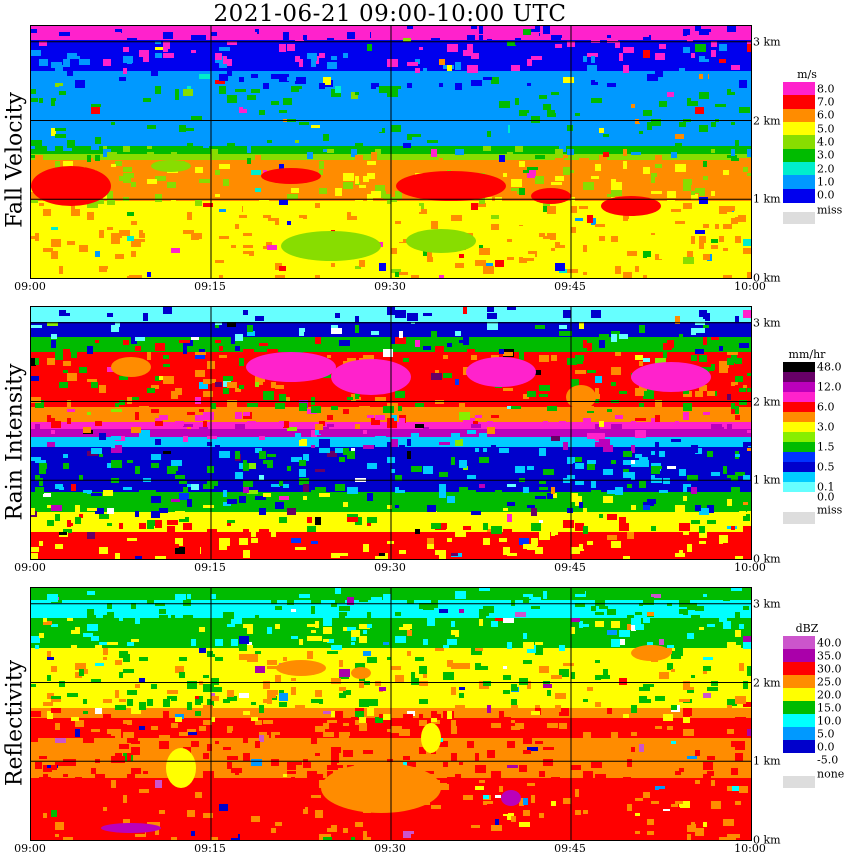 The image size is (850, 868). Describe the element at coordinates (826, 447) in the screenshot. I see `colorbar-label: 1.5` at that location.